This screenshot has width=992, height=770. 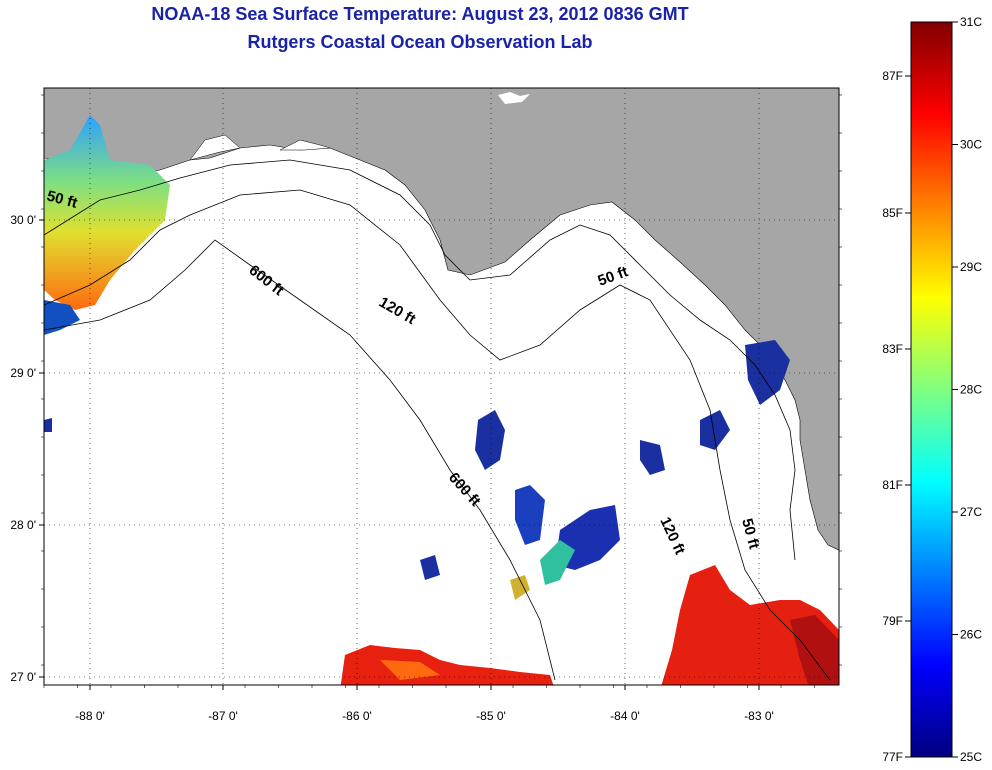 I want to click on colorbar, so click(x=931, y=389).